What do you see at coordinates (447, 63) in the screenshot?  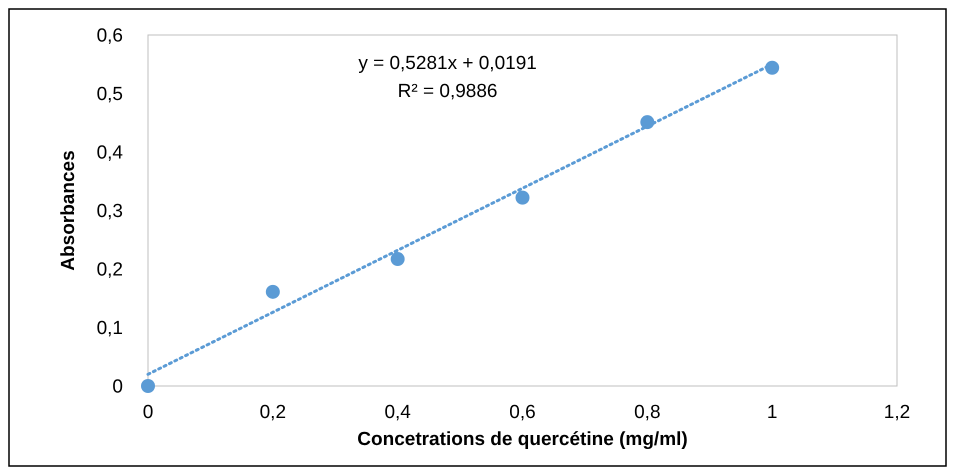 I see `annotation: y = 0,5281x + 0,0191` at bounding box center [447, 63].